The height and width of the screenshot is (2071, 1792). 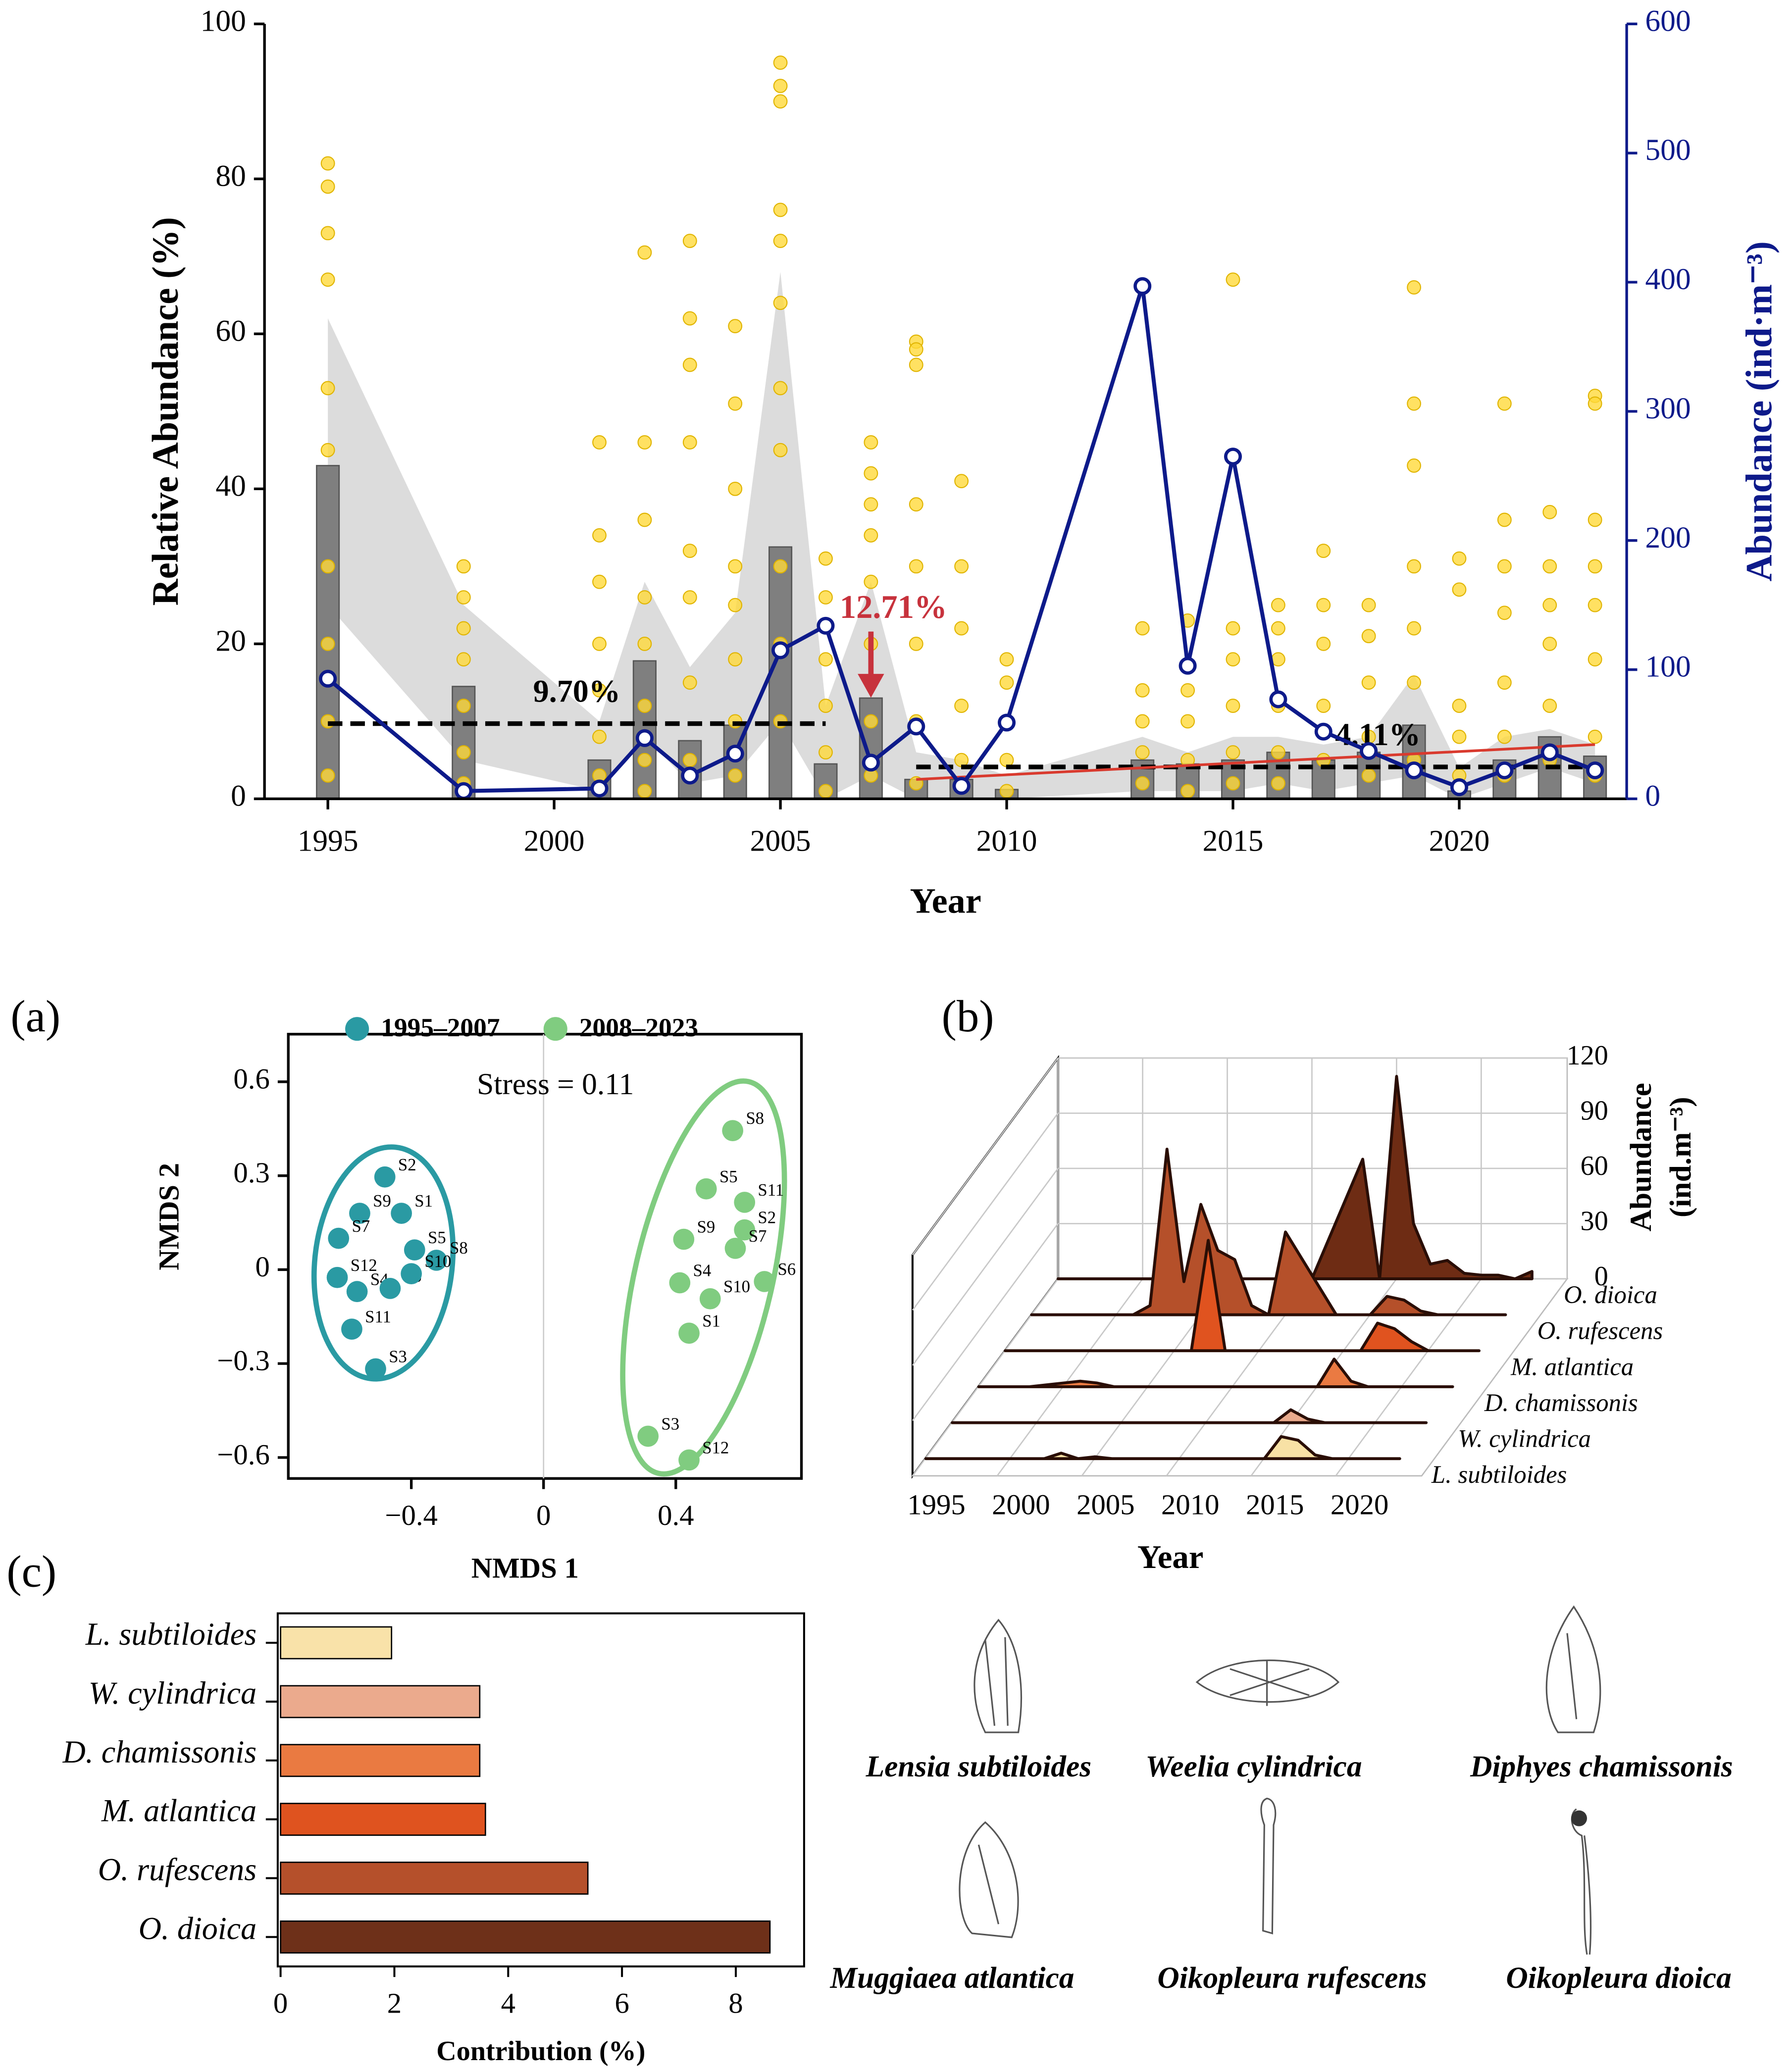 What do you see at coordinates (1572, 1366) in the screenshot?
I see `ridge-label: M. atlantica` at bounding box center [1572, 1366].